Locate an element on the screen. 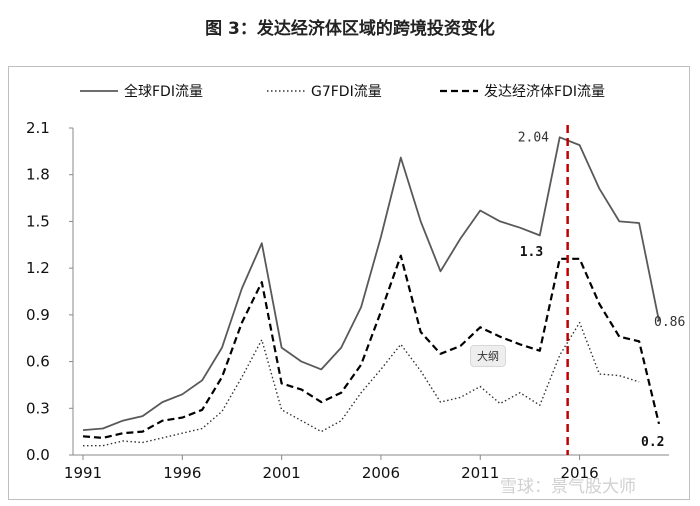  y-tick-label: 0.9 is located at coordinates (38, 315).